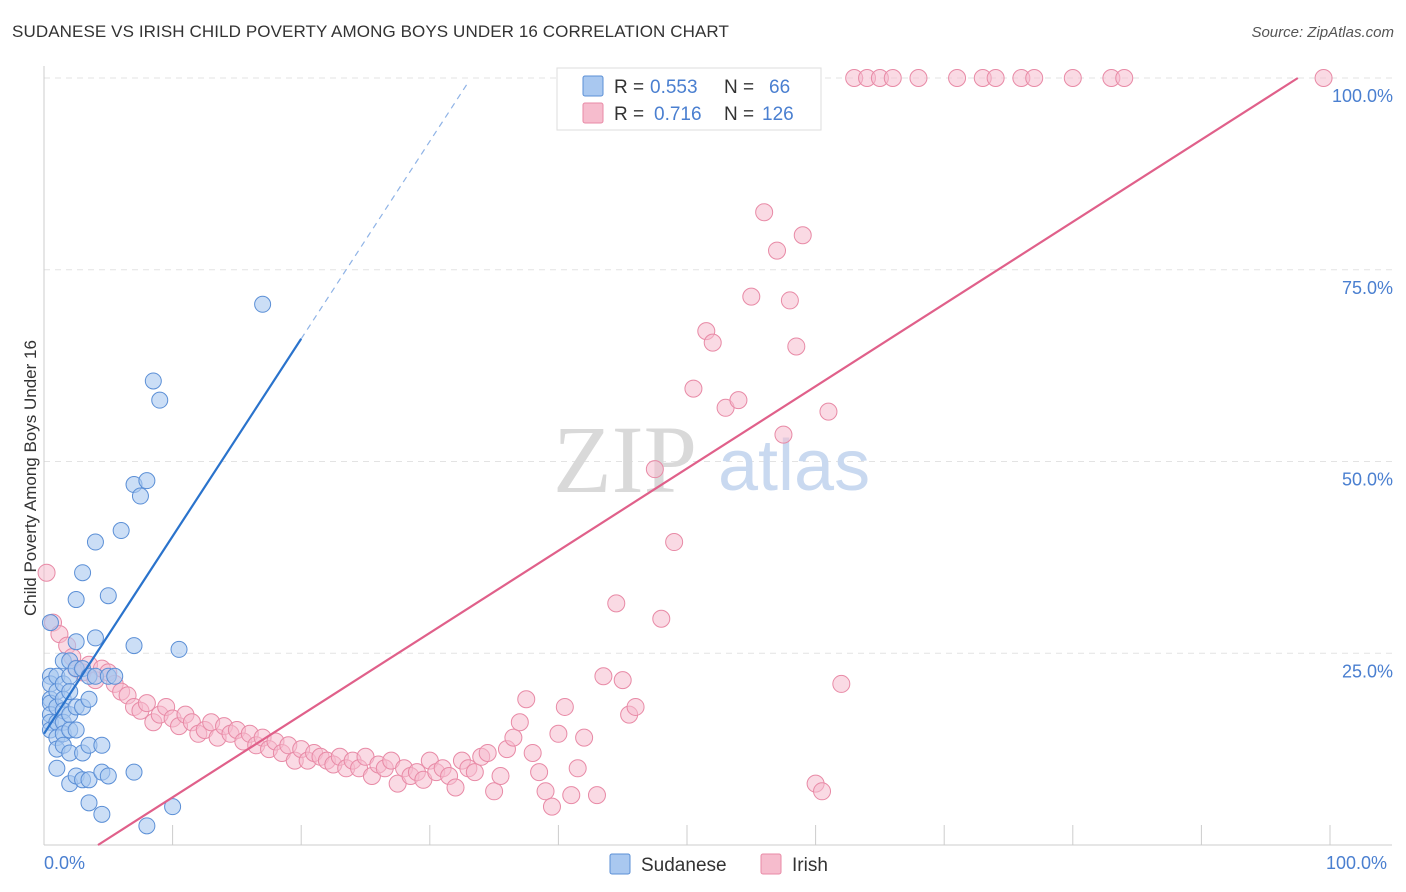  Describe the element at coordinates (771, 864) in the screenshot. I see `bottom-legend-swatch-irish` at that location.